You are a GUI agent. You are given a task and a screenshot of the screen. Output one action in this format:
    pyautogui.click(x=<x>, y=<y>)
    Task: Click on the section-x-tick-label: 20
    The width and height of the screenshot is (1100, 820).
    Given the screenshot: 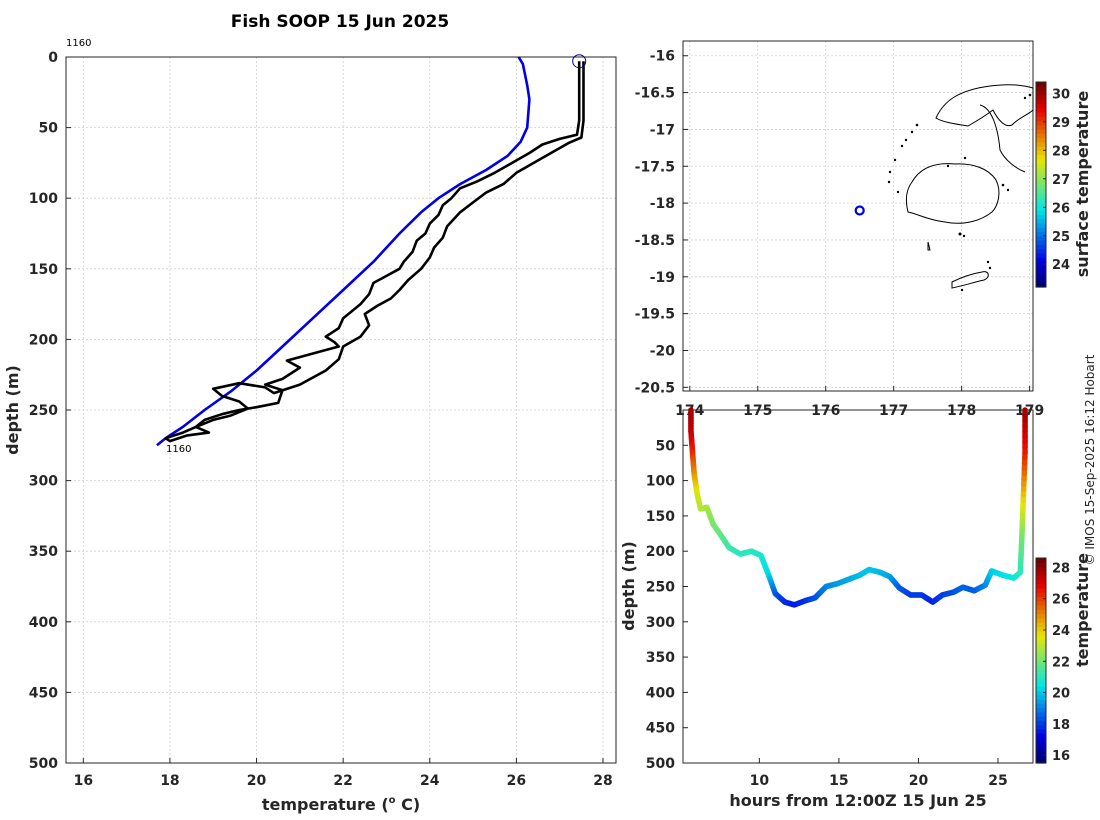 What is the action you would take?
    pyautogui.click(x=919, y=781)
    